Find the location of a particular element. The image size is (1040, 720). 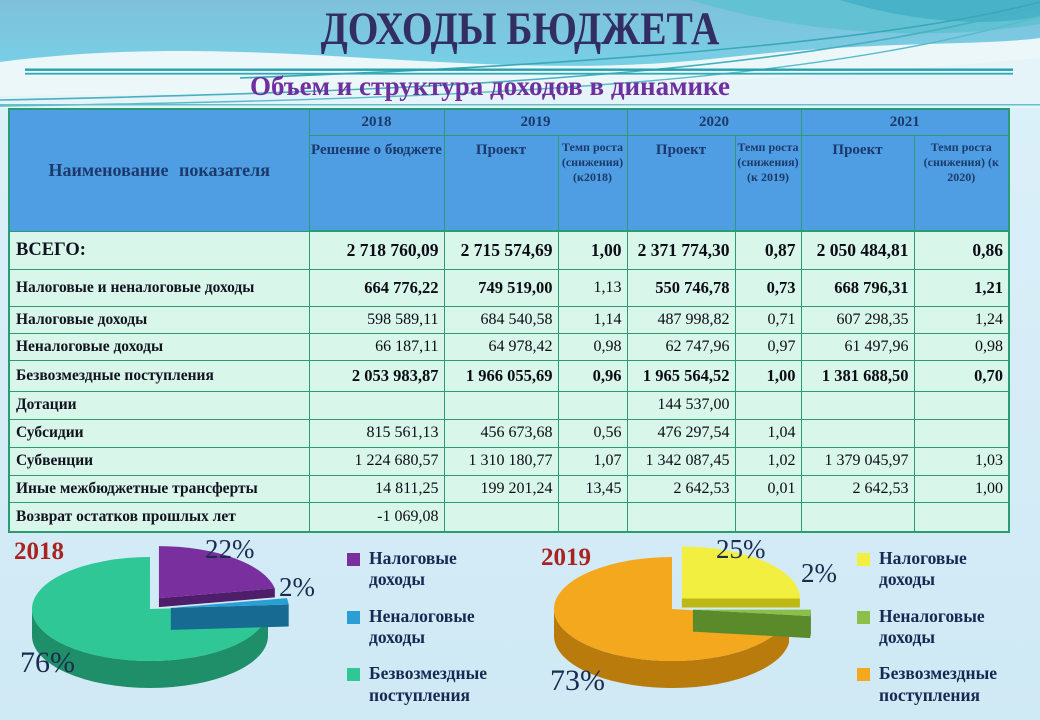

cell: 815 561,13 is located at coordinates (376, 433).